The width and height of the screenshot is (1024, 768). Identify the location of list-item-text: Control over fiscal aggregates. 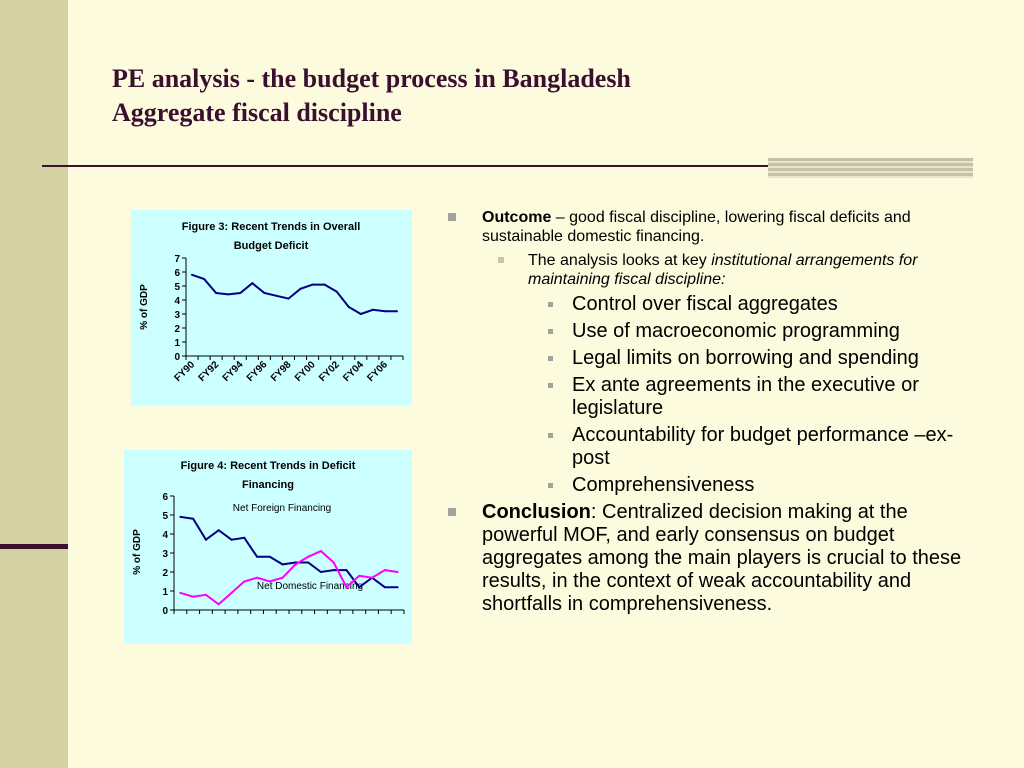
(705, 304).